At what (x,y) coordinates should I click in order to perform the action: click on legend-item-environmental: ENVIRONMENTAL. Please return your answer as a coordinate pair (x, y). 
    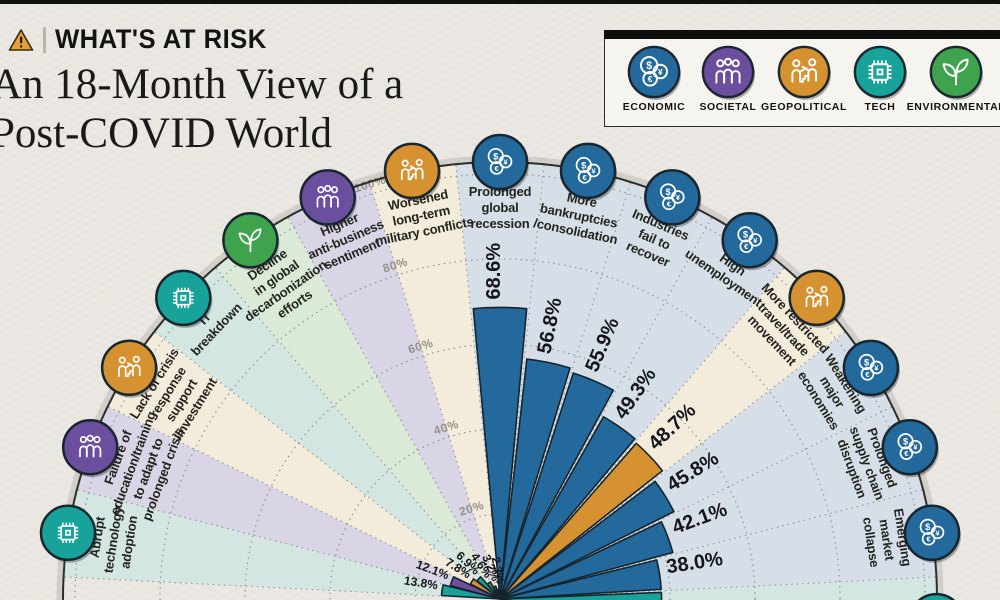
    Looking at the image, I should click on (953, 78).